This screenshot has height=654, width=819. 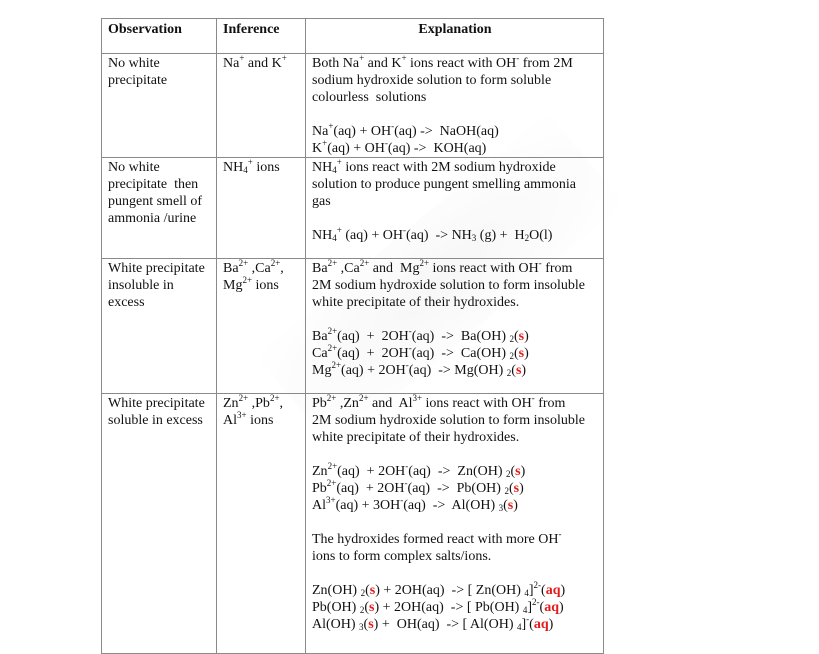 I want to click on text-line: ammonia /urine, so click(x=152, y=218).